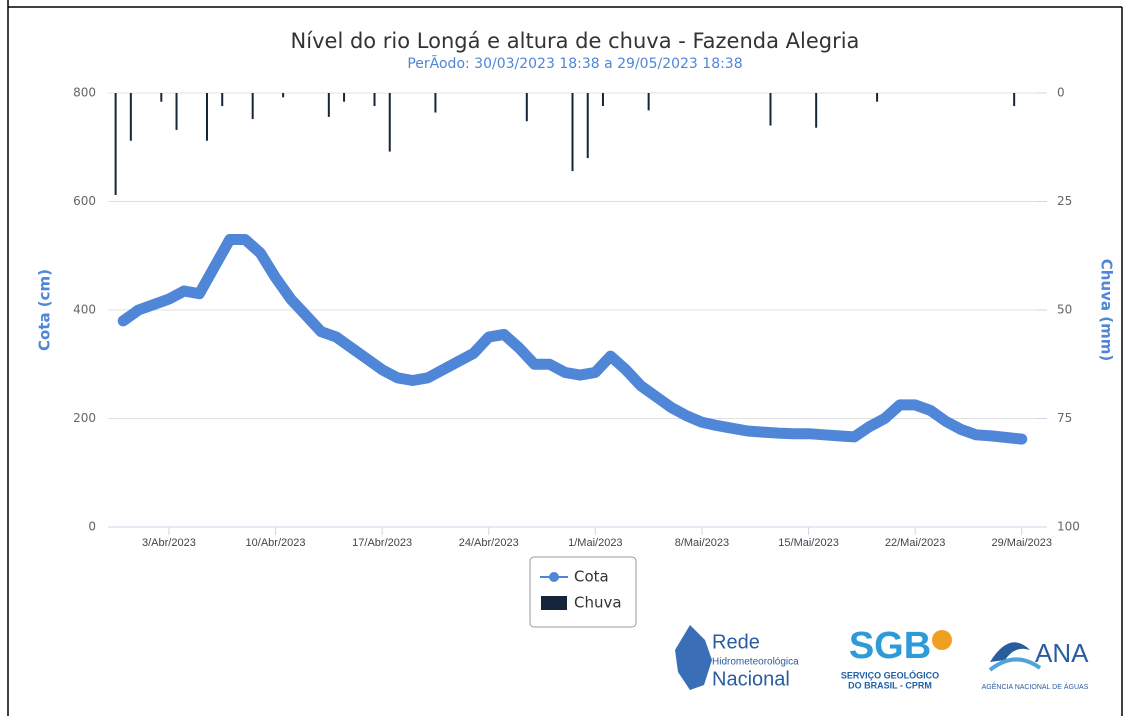 The image size is (1131, 716). Describe the element at coordinates (890, 685) in the screenshot. I see `logo-text: DO BRASIL - CPRM` at that location.